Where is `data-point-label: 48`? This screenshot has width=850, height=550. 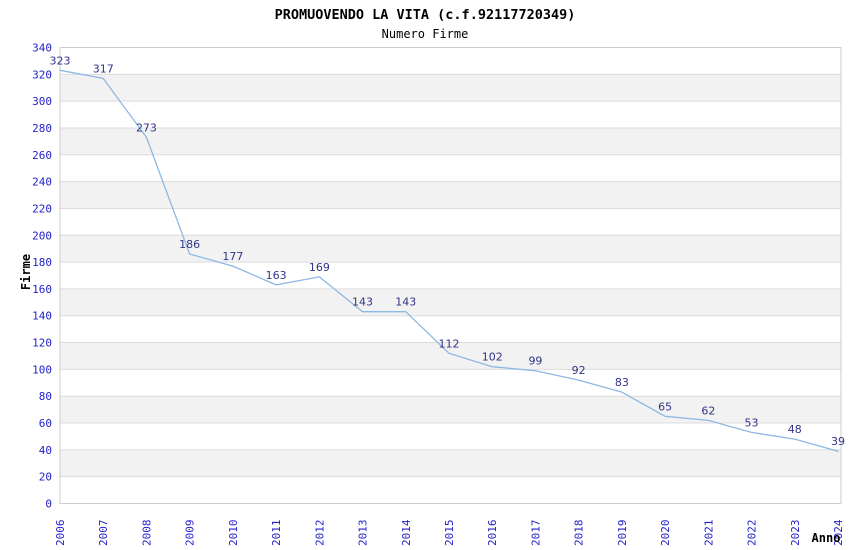 data-point-label: 48 is located at coordinates (795, 429).